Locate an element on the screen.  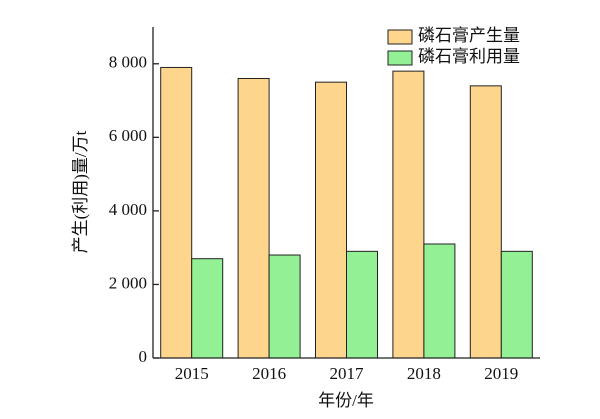
y-tick-label: 6 000 is located at coordinates (128, 135).